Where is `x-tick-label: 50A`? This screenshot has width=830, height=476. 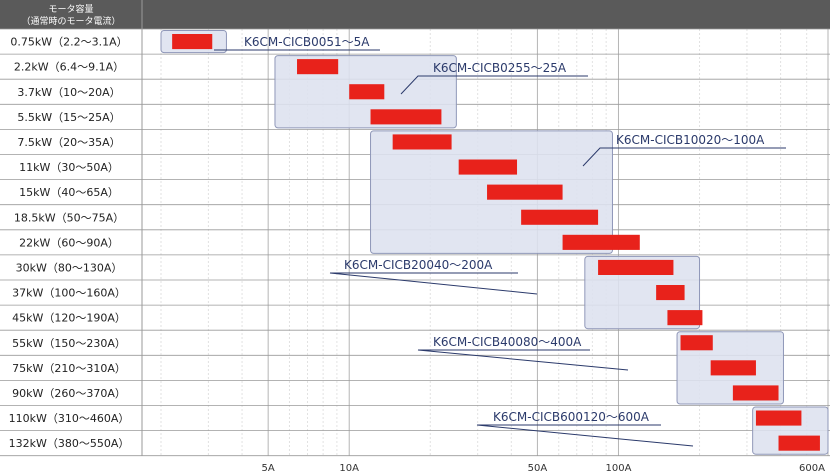 x-tick-label: 50A is located at coordinates (538, 468).